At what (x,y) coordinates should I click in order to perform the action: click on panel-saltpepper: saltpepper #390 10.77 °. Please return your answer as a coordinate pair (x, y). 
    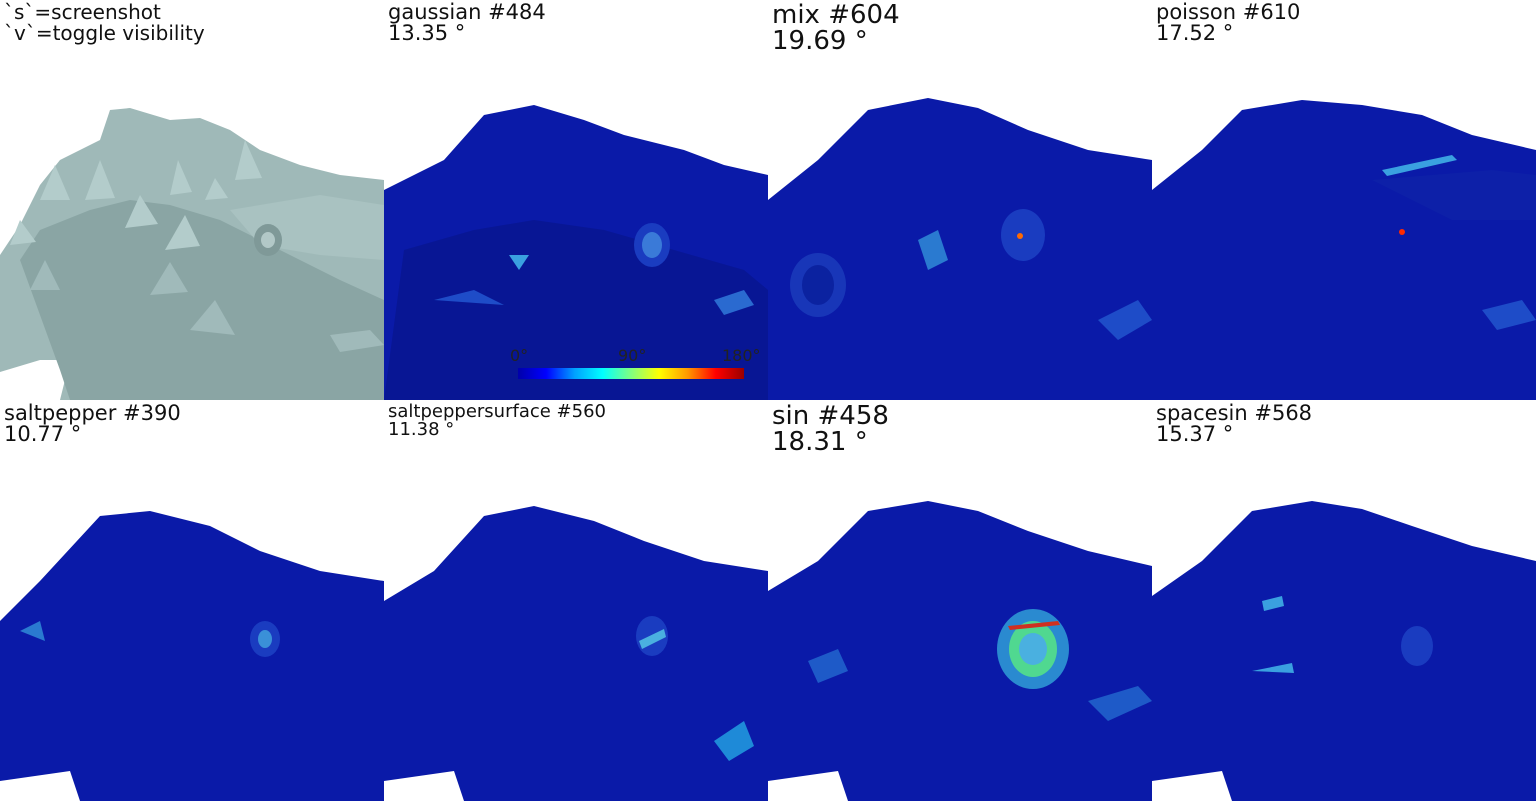
    Looking at the image, I should click on (192, 601).